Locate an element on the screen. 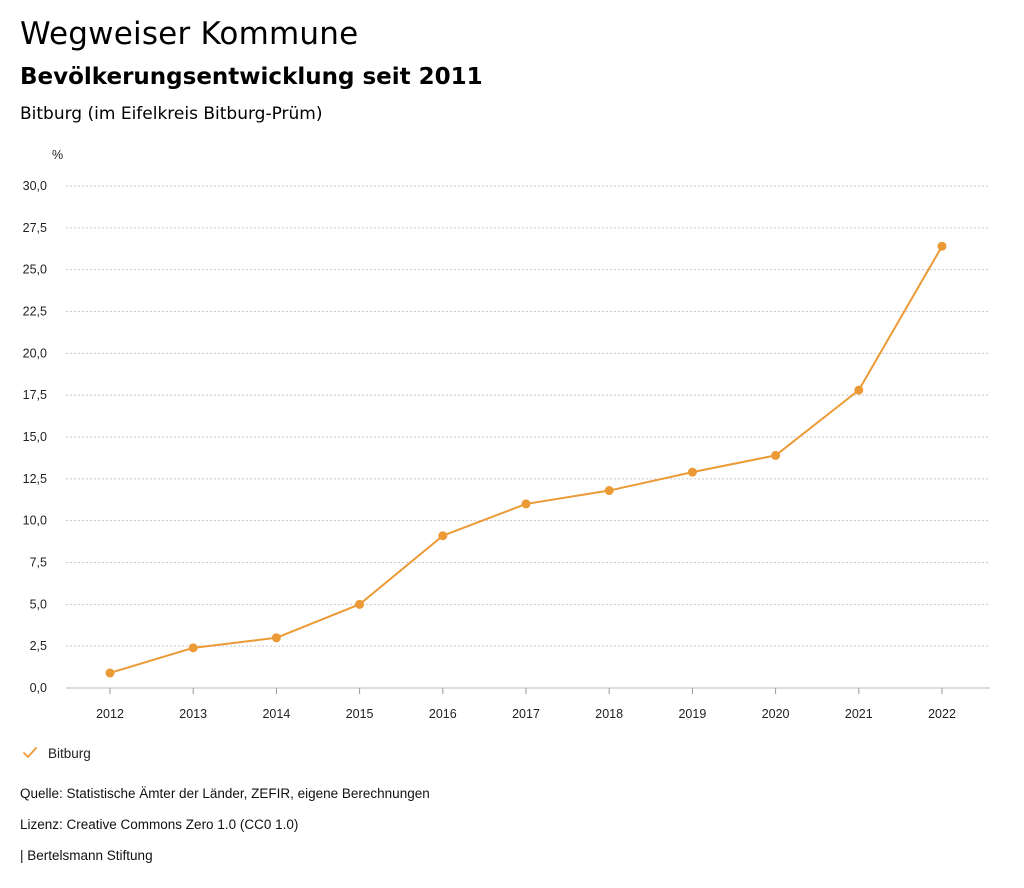 The height and width of the screenshot is (888, 1024). x-tick-label: 2013 is located at coordinates (193, 714).